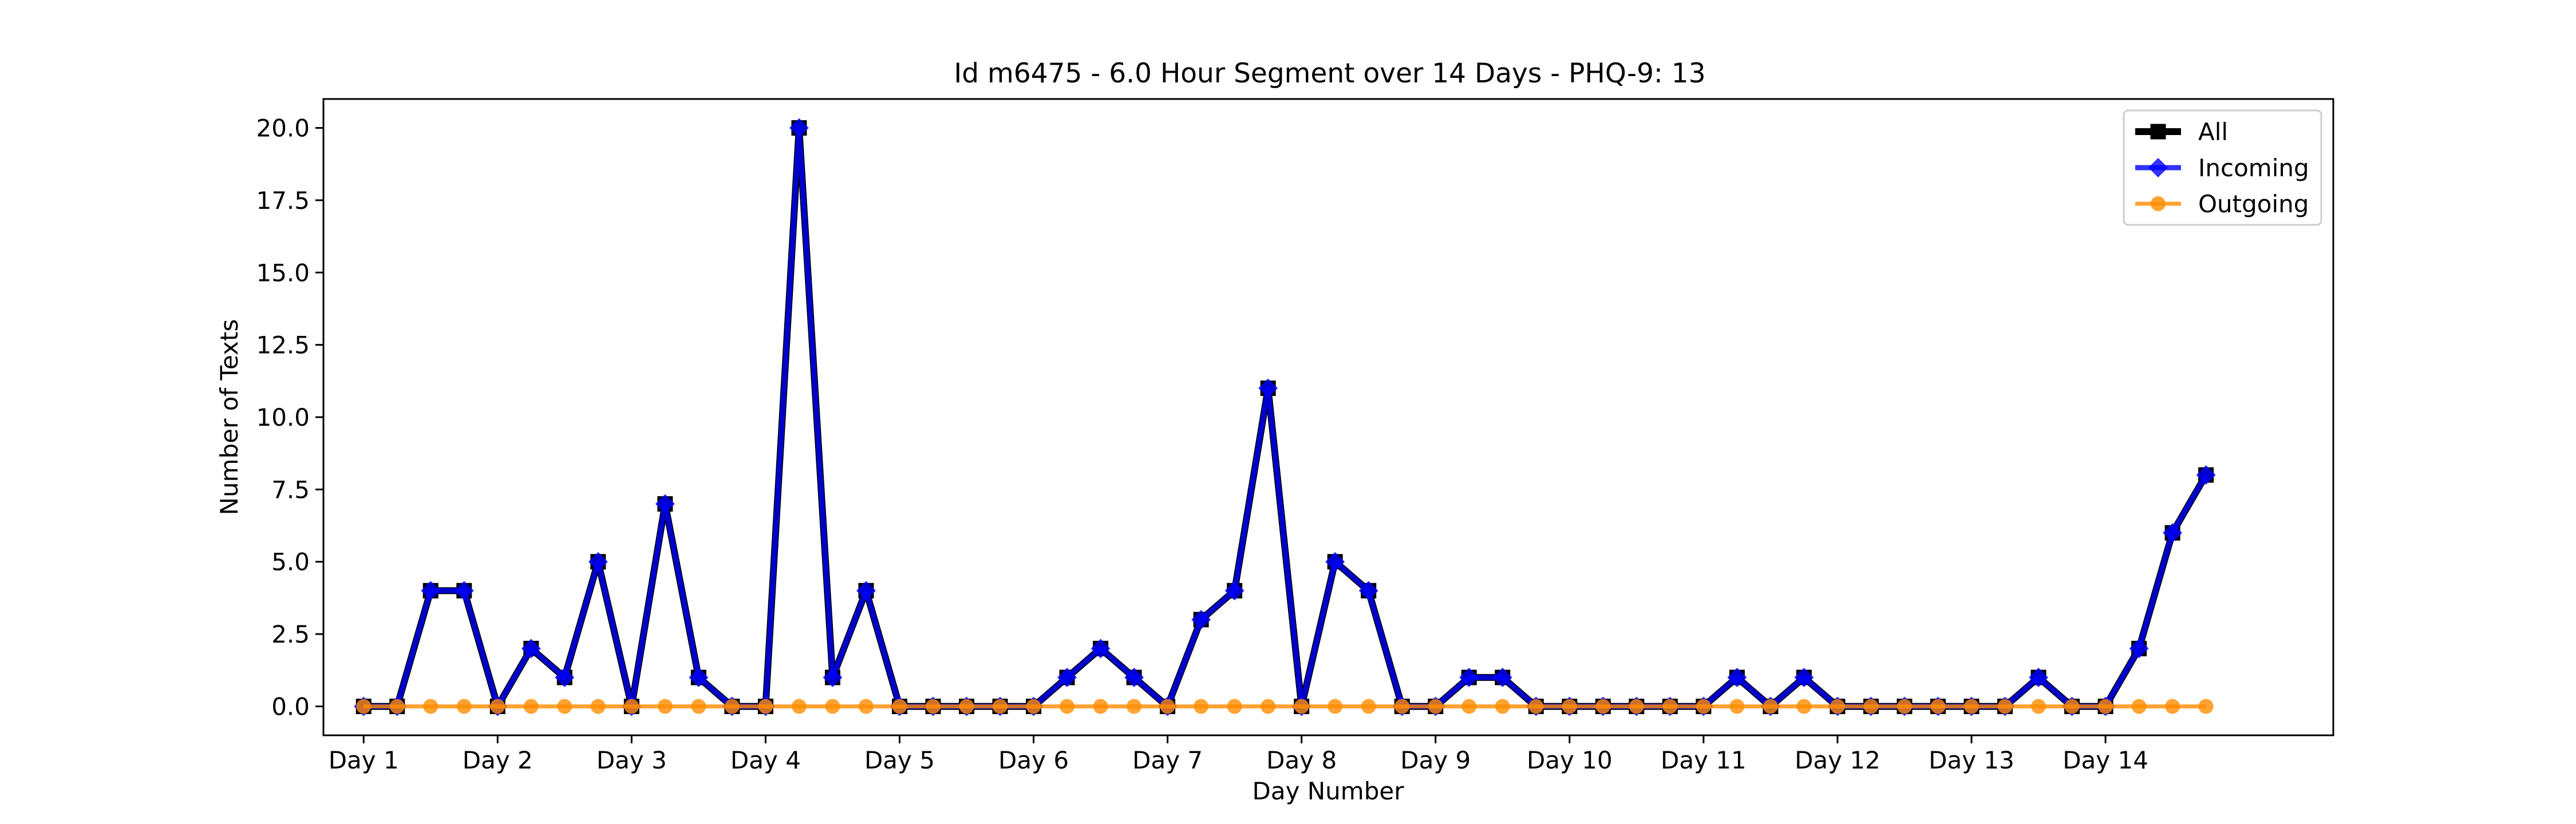  I want to click on x-tick-label: Day 8, so click(1301, 760).